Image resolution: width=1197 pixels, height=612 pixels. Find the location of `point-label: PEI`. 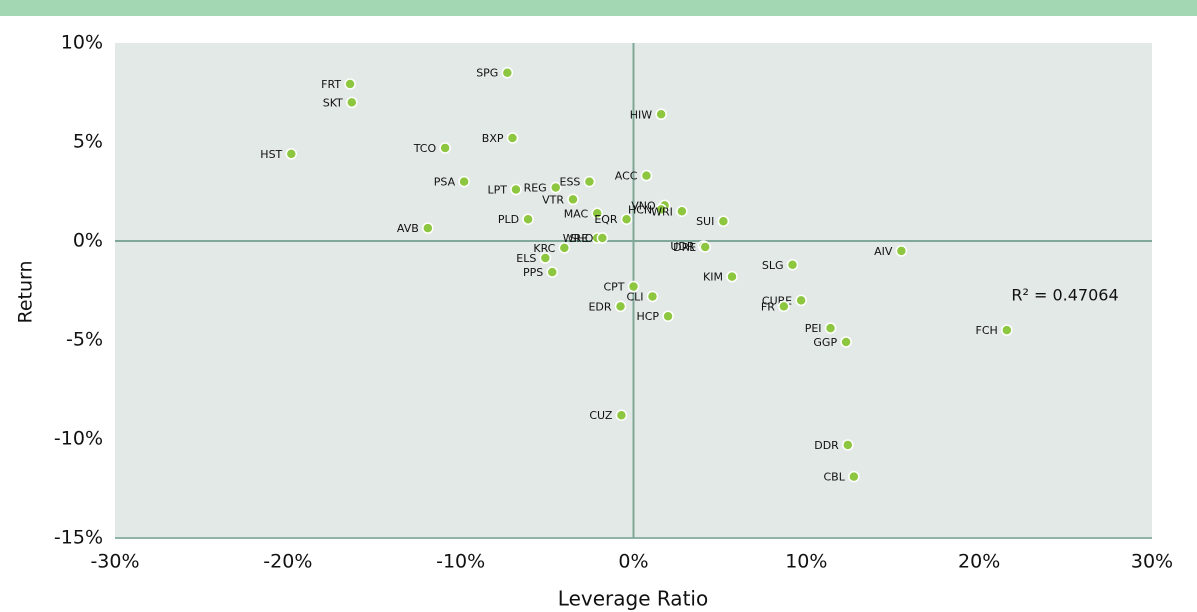

point-label: PEI is located at coordinates (813, 328).